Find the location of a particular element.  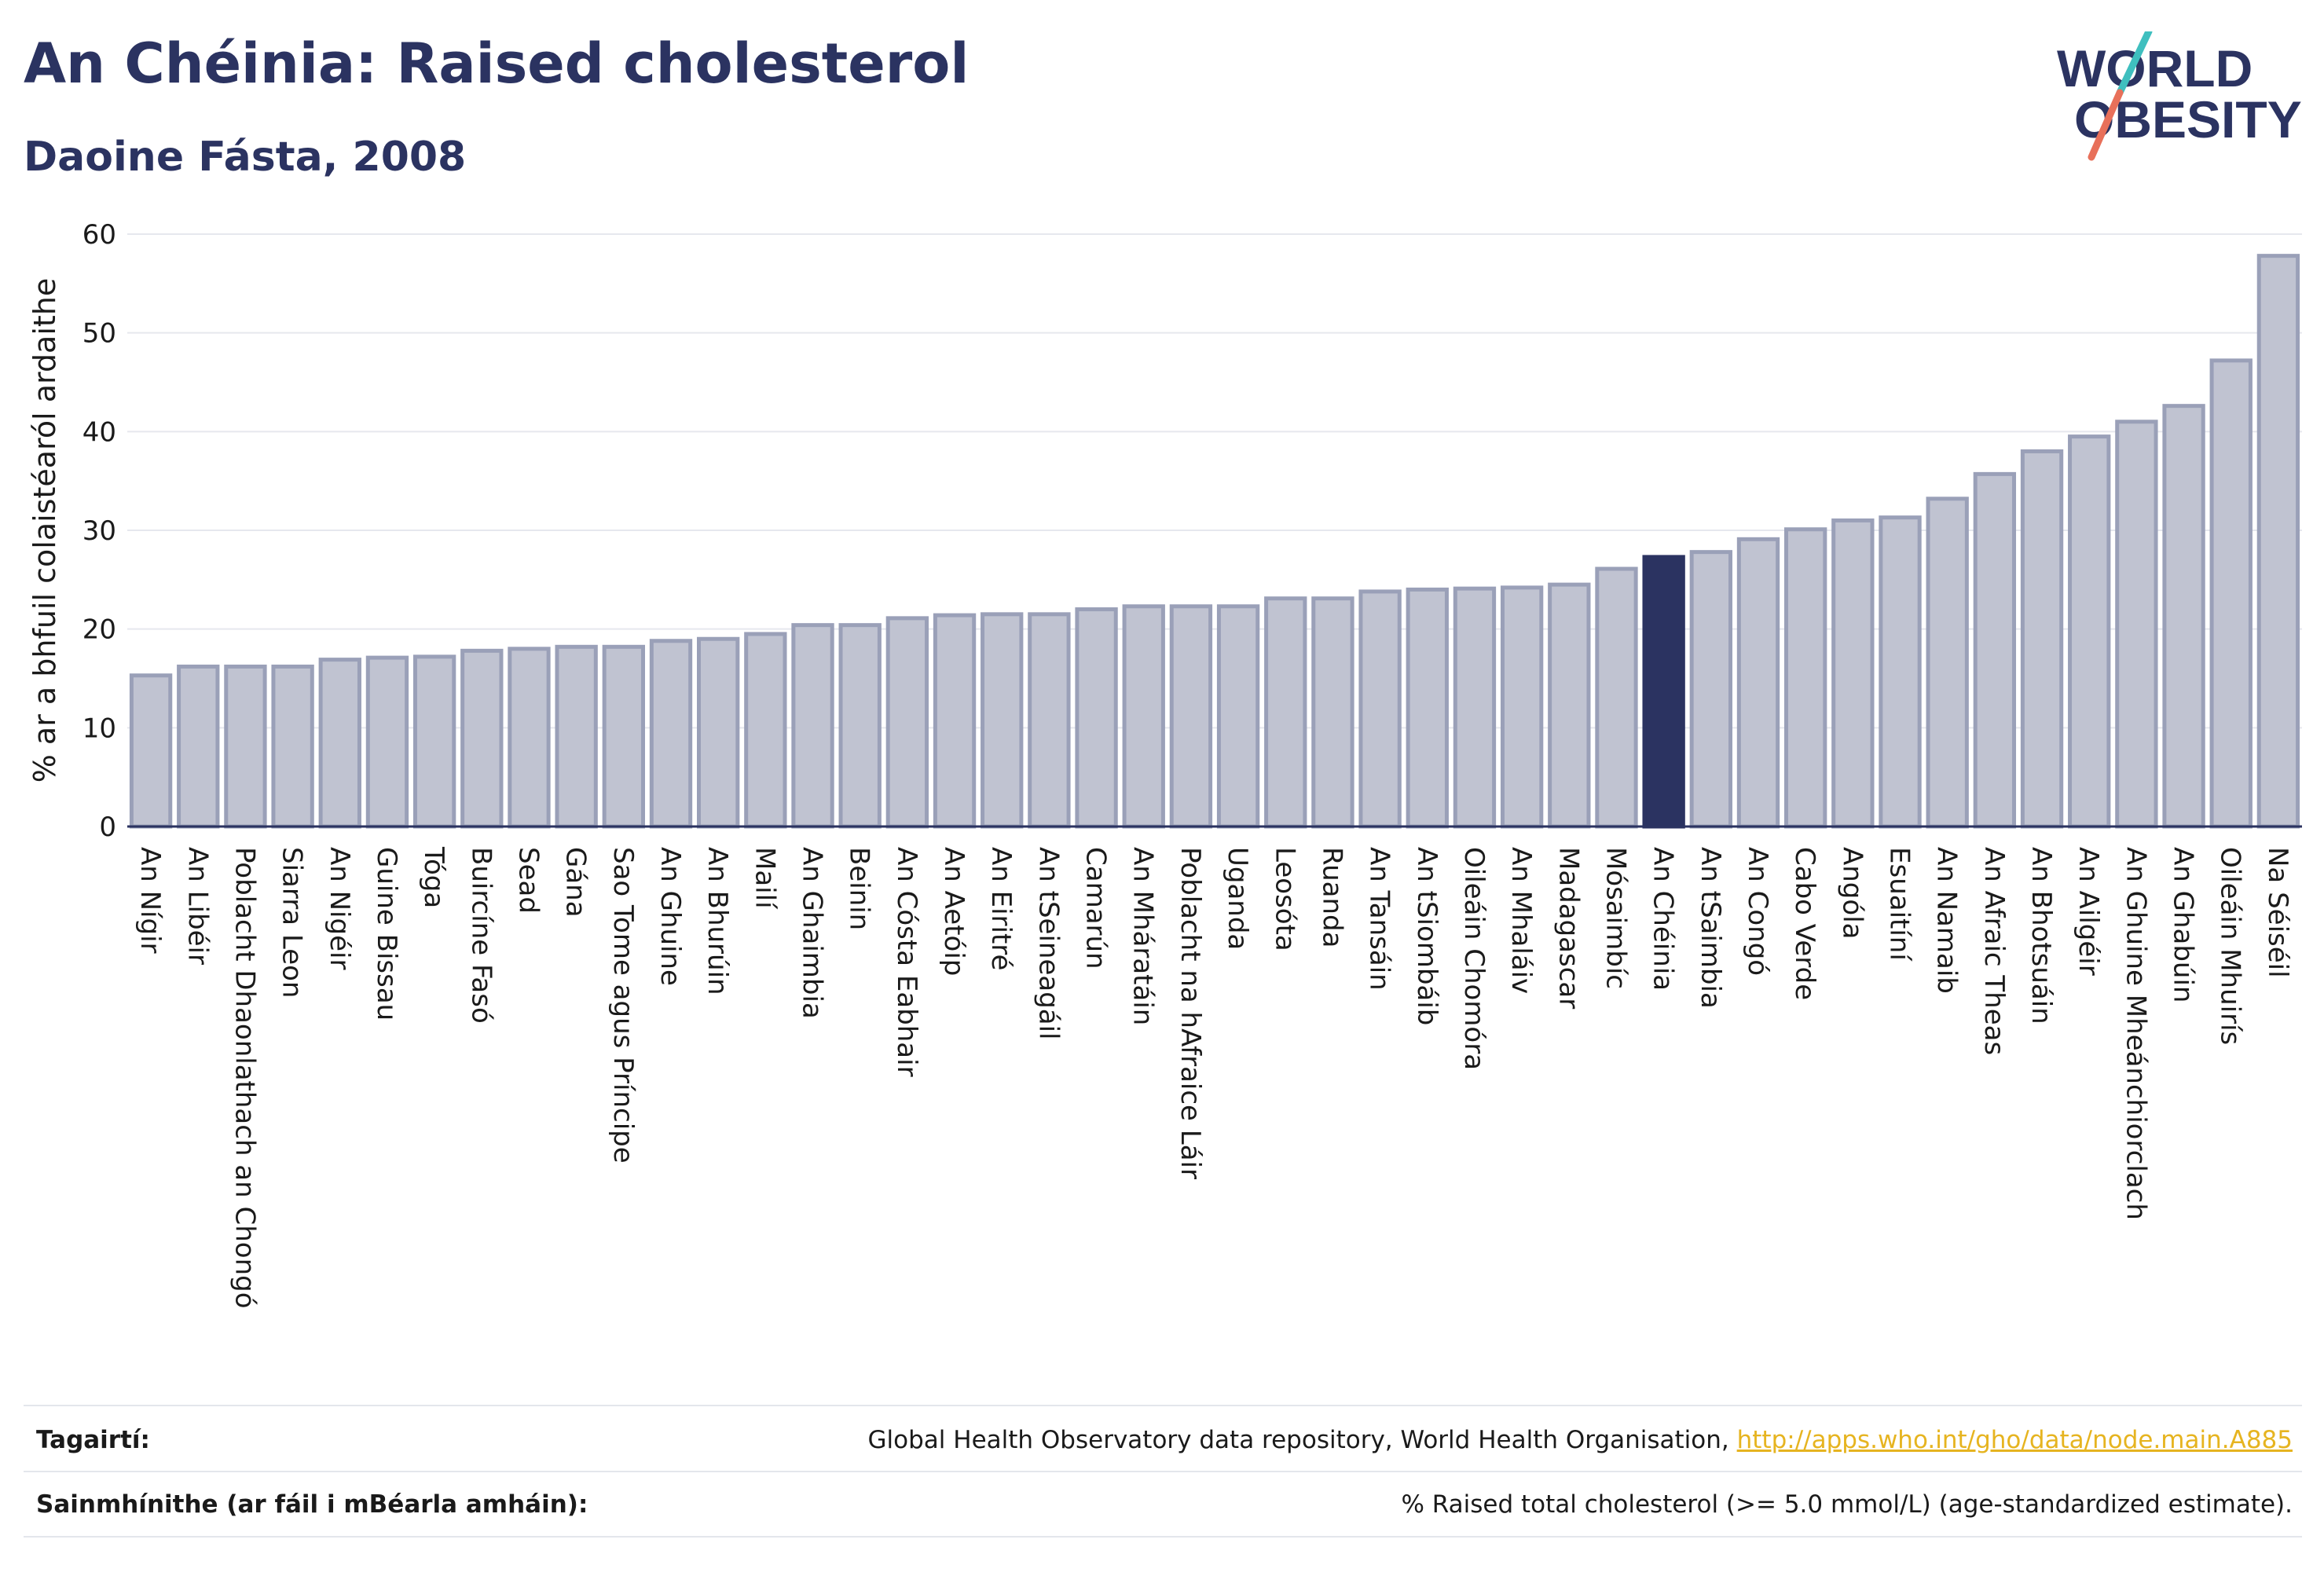

x-tick-label: An Chéinia is located at coordinates (1663, 919).